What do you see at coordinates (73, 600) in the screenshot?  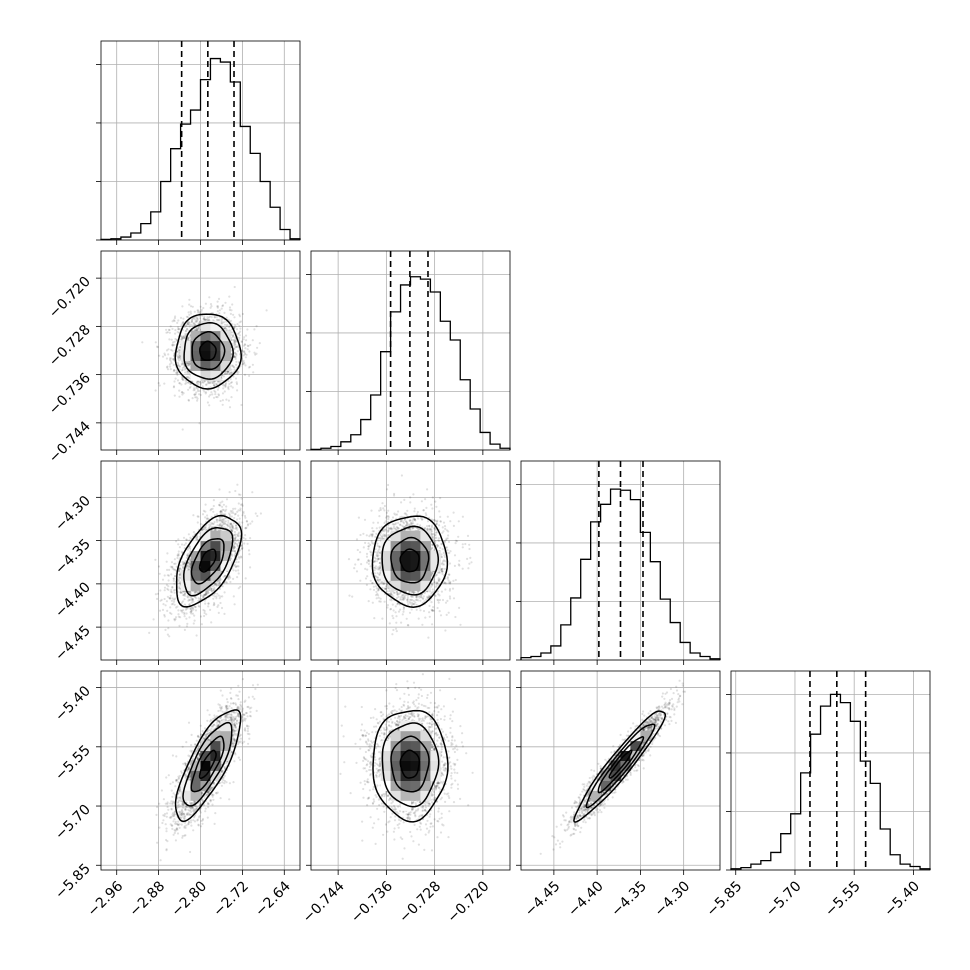 I see `ytick-label-2-1: −4.40` at bounding box center [73, 600].